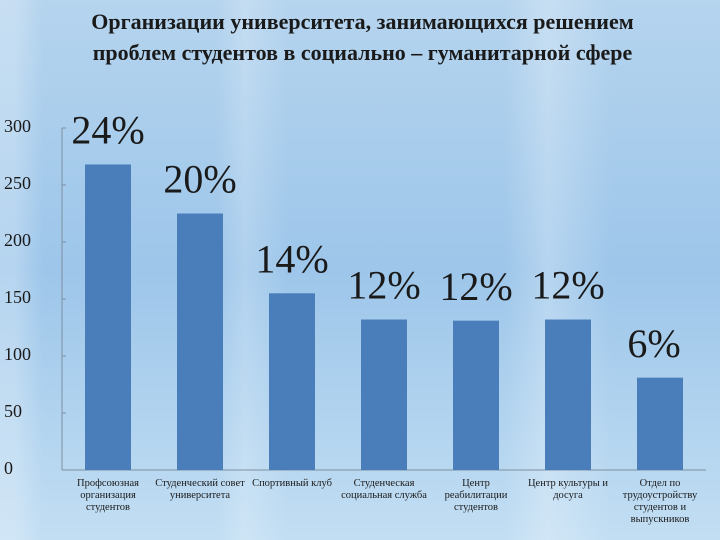 The image size is (720, 540). I want to click on y-tick-label: 50, so click(13, 411).